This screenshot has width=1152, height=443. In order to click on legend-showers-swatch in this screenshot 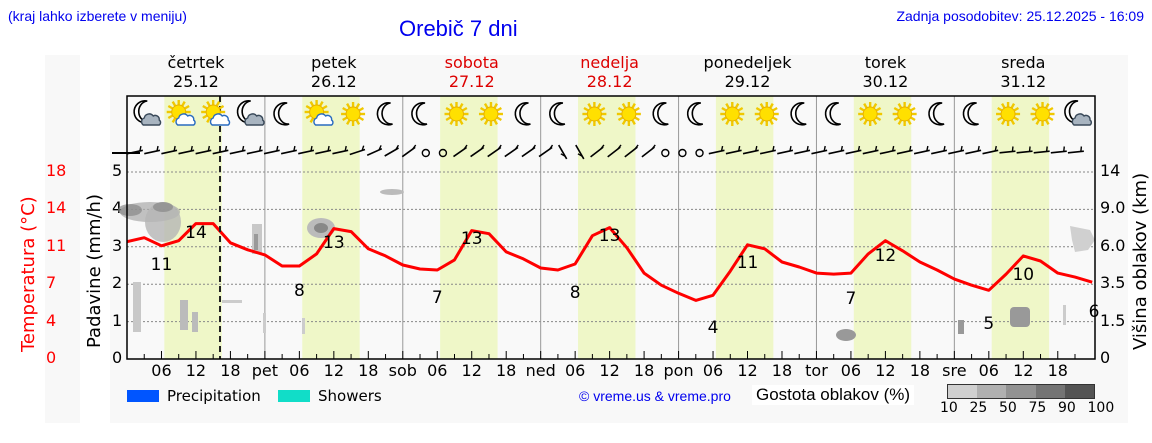, I will do `click(294, 396)`.